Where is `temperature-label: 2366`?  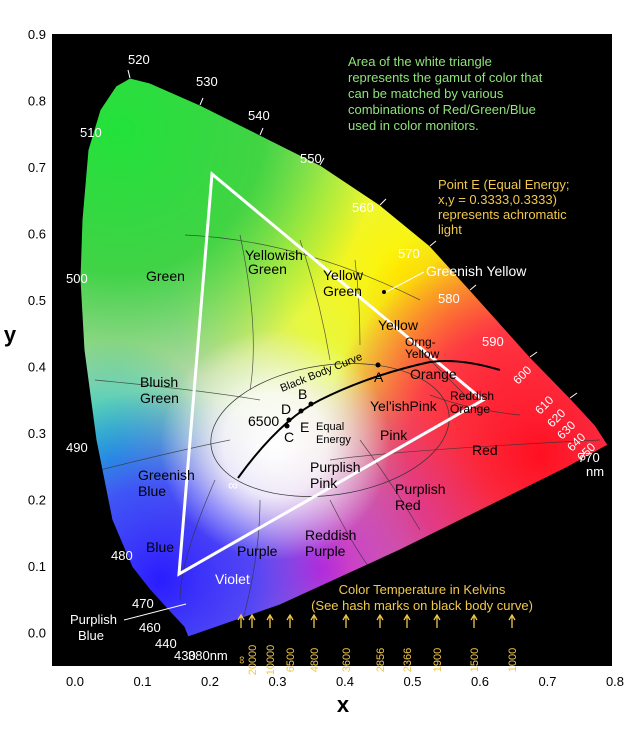 temperature-label: 2366 is located at coordinates (408, 660).